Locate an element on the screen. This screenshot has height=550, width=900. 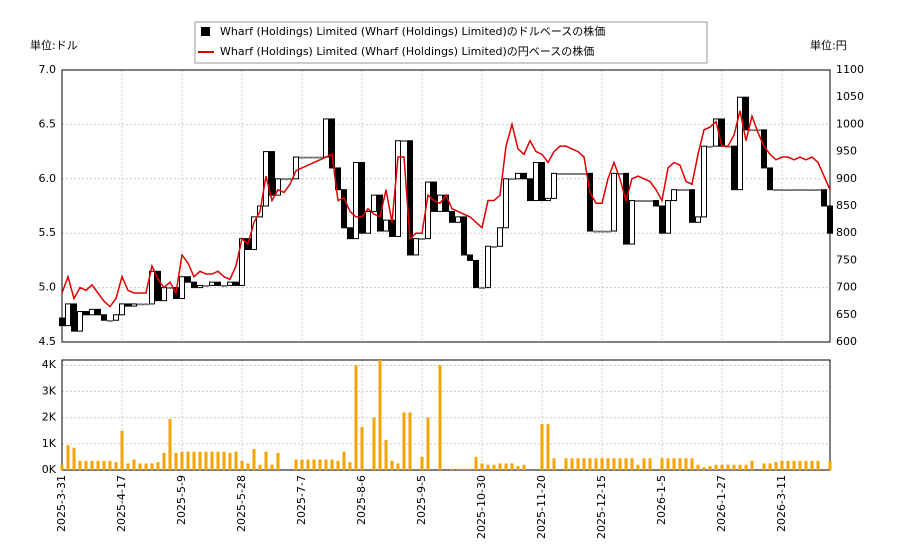
y-tick-label: 5.5 is located at coordinates (48, 232).